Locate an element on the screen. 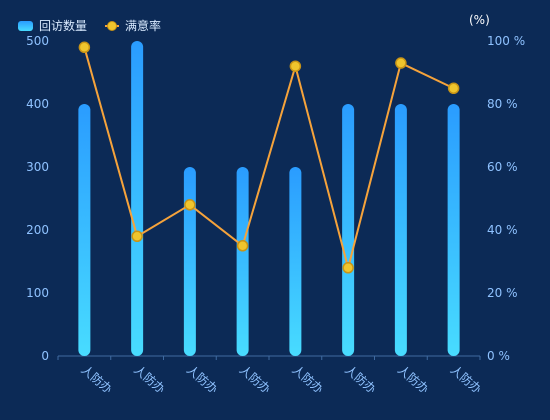 Image resolution: width=550 pixels, height=420 pixels. legend-item-visits: 回访数量 is located at coordinates (52, 25).